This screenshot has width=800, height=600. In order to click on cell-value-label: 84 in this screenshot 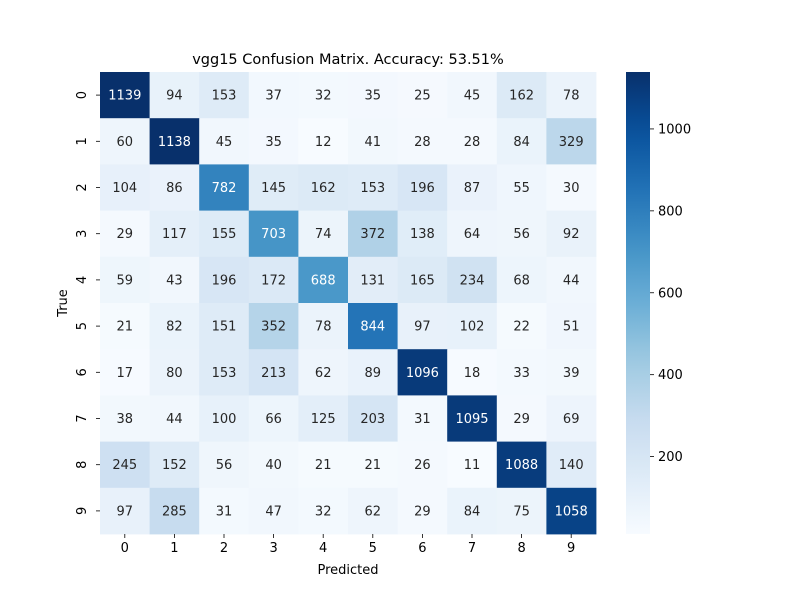, I will do `click(472, 511)`.